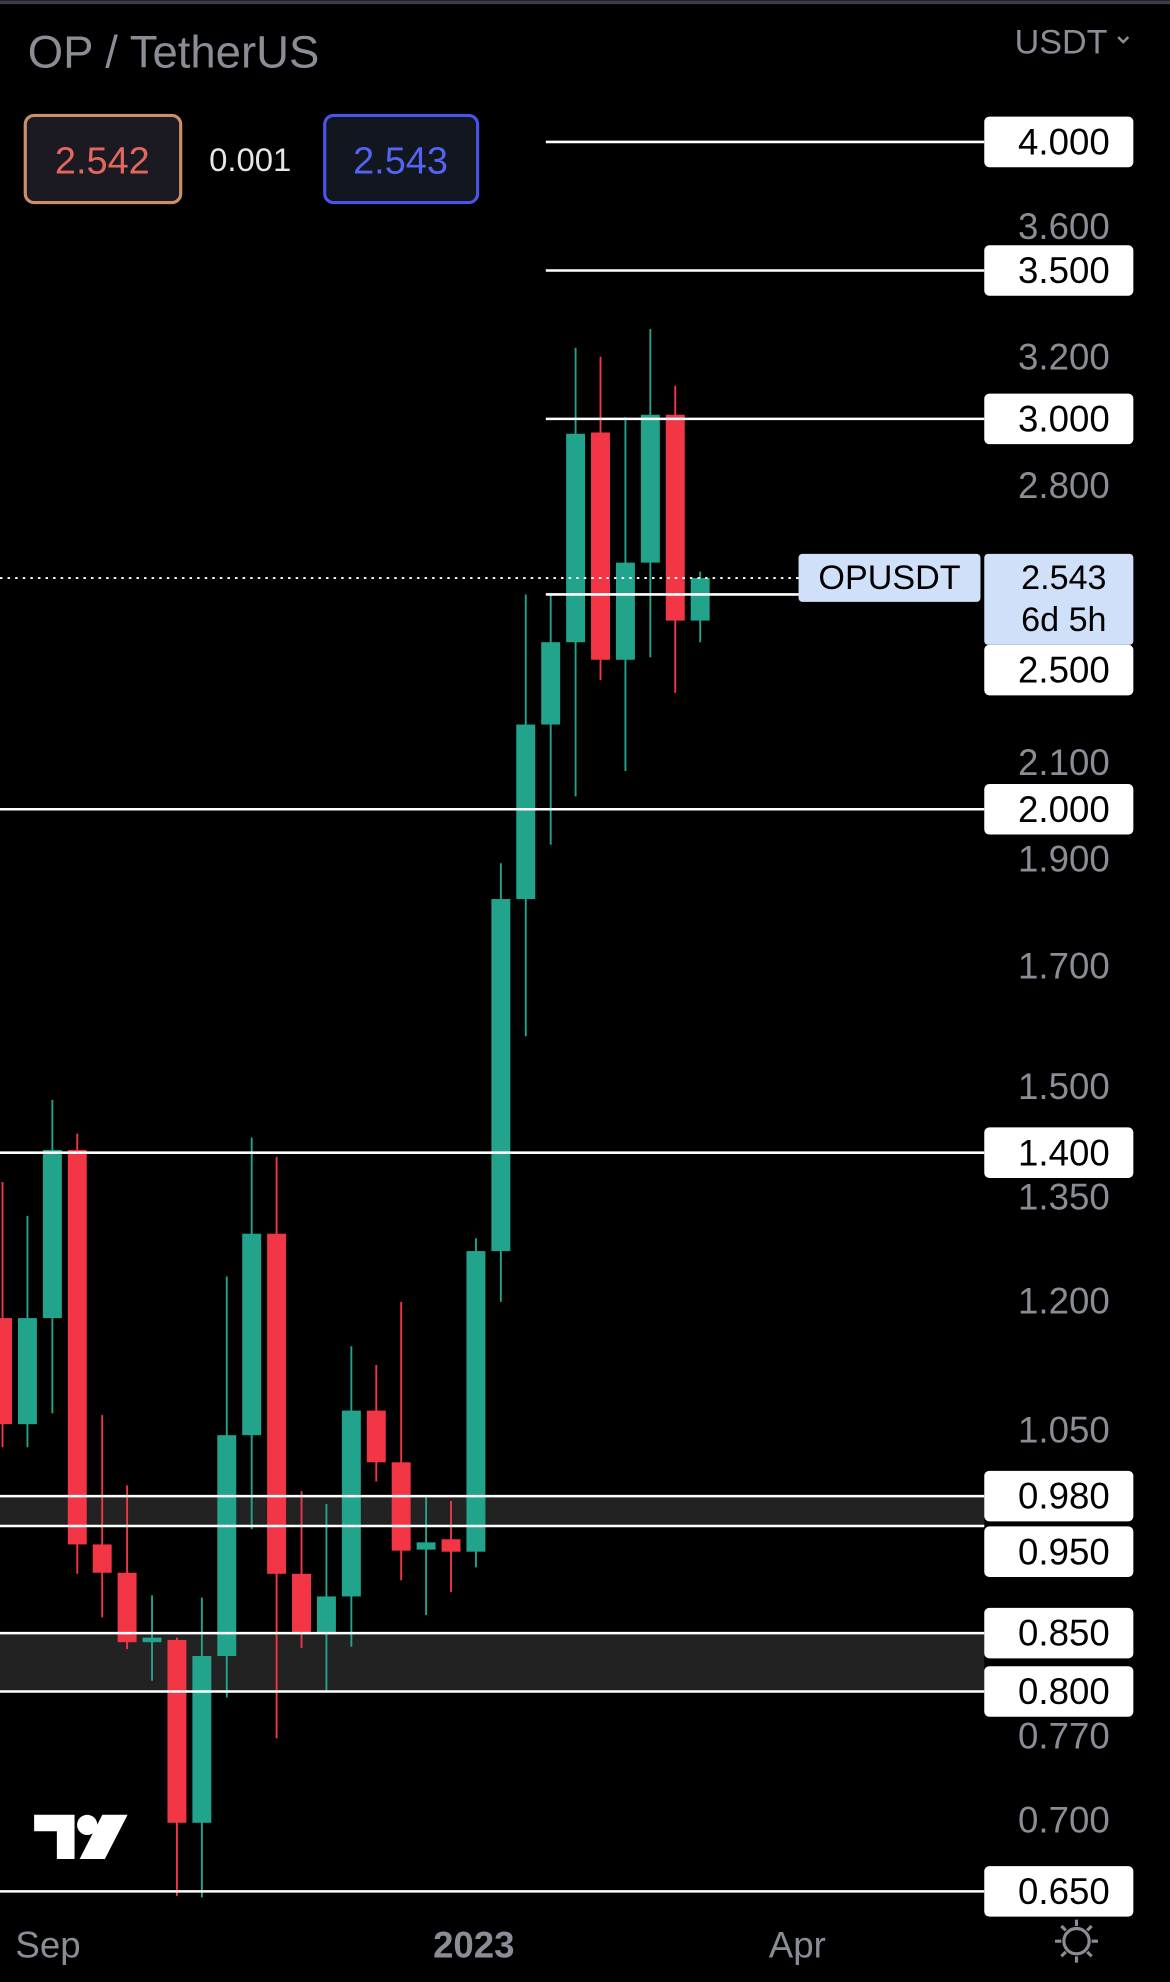 The width and height of the screenshot is (1170, 1982). Describe the element at coordinates (47, 1945) in the screenshot. I see `x-tick-label: Sep` at that location.